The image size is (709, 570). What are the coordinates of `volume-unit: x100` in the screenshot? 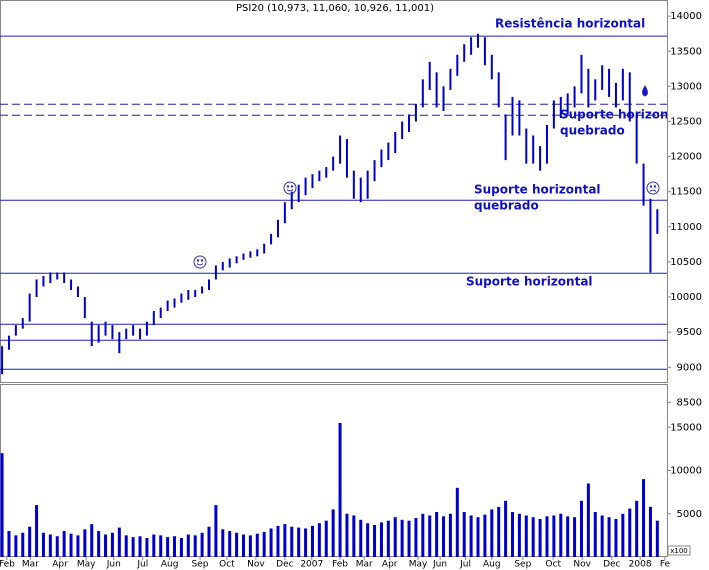 It's located at (679, 551).